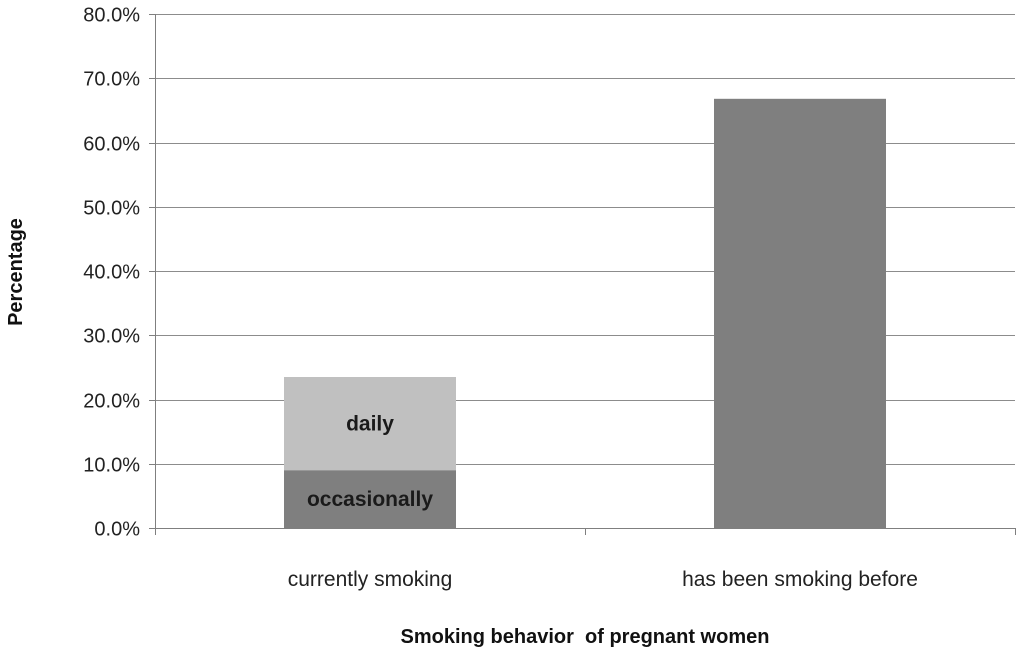  Describe the element at coordinates (111, 402) in the screenshot. I see `y-tick-label: 20.0%` at that location.